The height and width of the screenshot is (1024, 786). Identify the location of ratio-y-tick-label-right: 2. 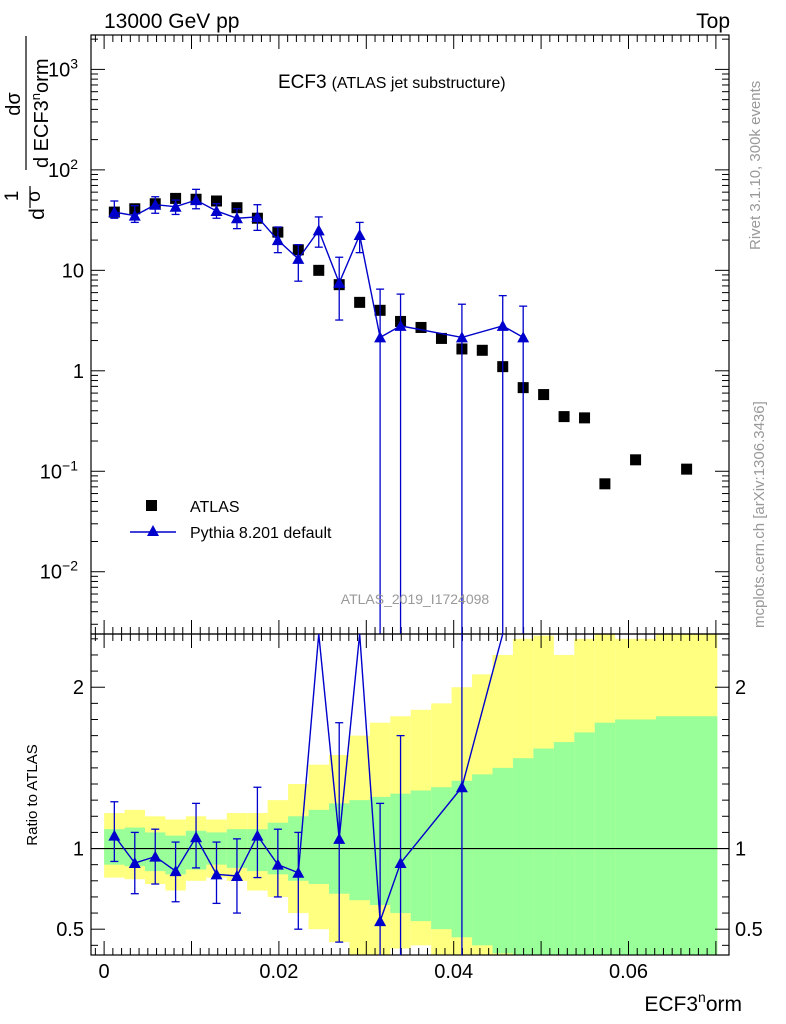
(740, 688).